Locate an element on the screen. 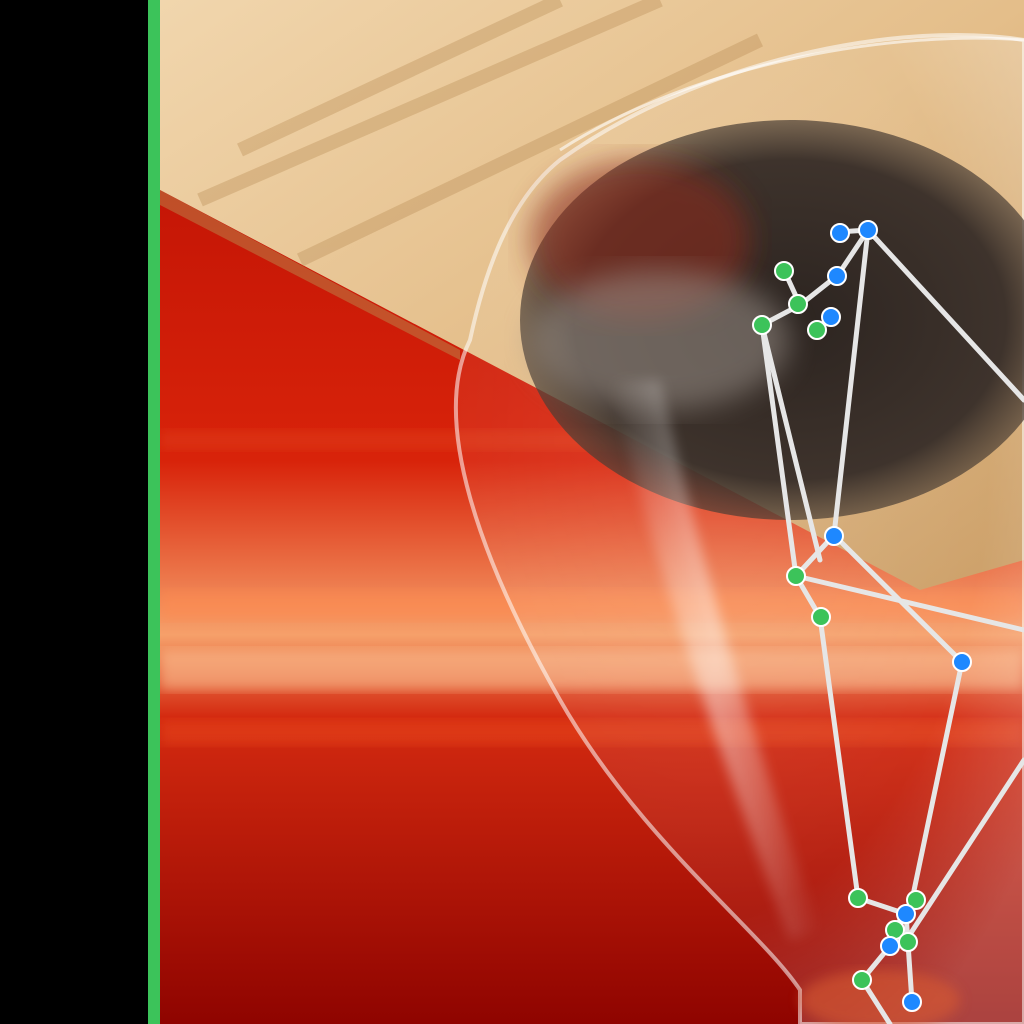 The height and width of the screenshot is (1024, 1024). particle-sheen is located at coordinates (660, 340).